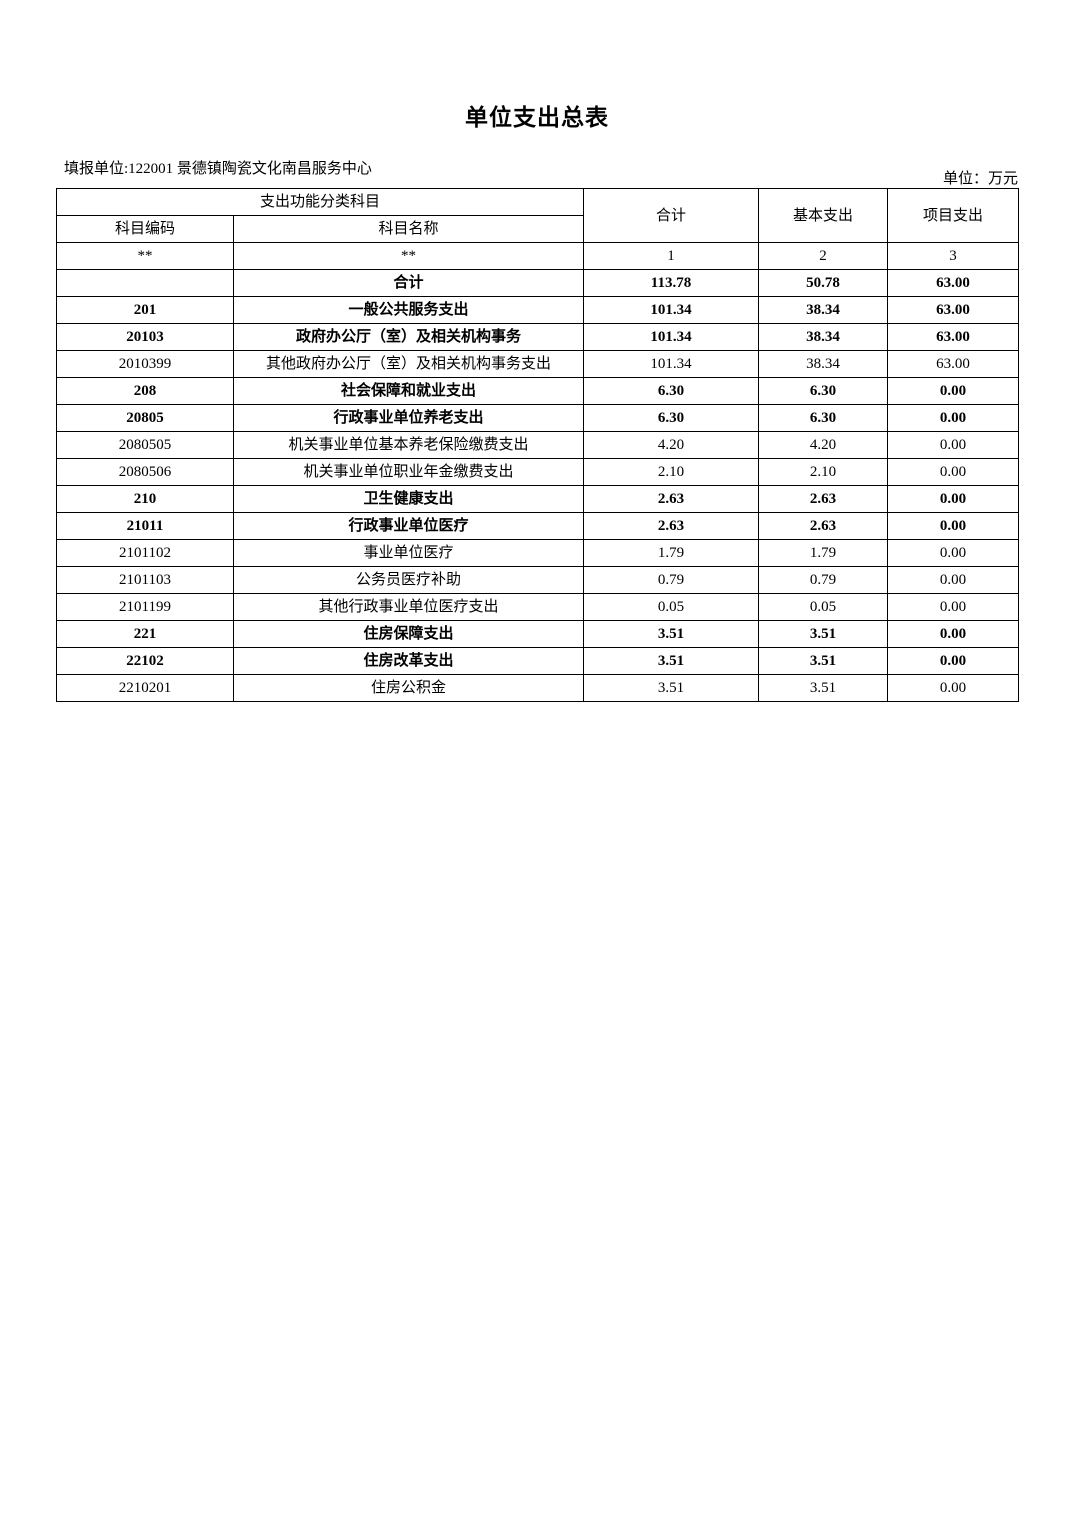 This screenshot has height=1520, width=1074. What do you see at coordinates (671, 472) in the screenshot?
I see `cell-total: 2.10` at bounding box center [671, 472].